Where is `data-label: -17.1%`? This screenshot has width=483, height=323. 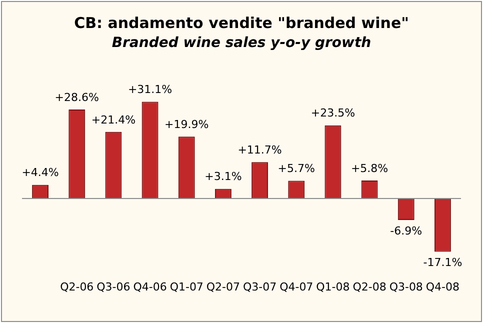
data-label: -17.1% is located at coordinates (442, 263).